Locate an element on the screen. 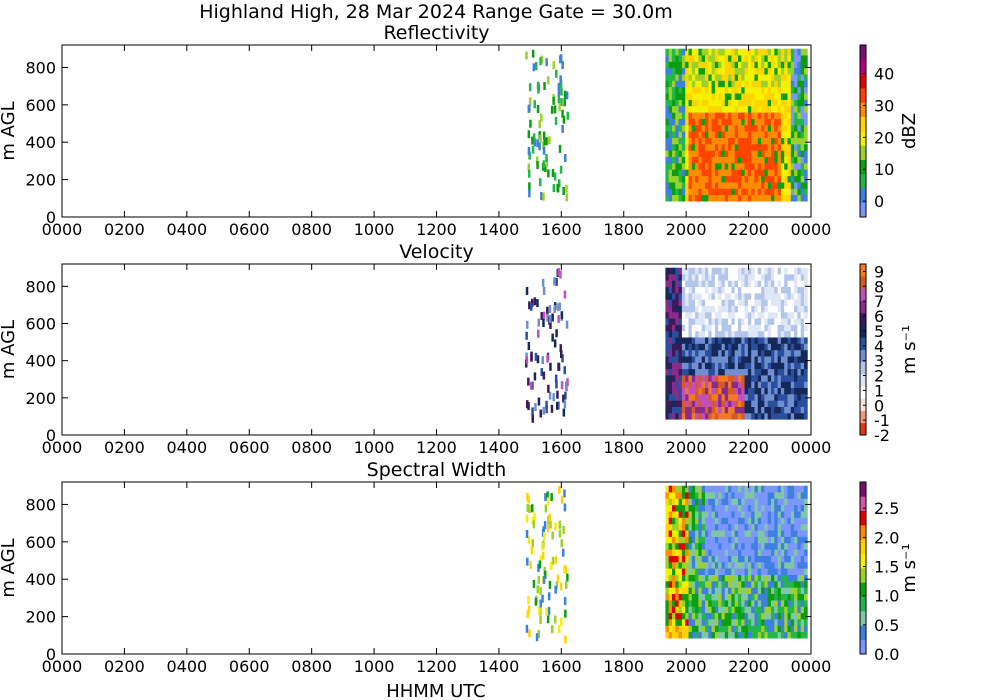 Image resolution: width=1000 pixels, height=700 pixels. colorbar-label: m s⁻¹ is located at coordinates (909, 567).